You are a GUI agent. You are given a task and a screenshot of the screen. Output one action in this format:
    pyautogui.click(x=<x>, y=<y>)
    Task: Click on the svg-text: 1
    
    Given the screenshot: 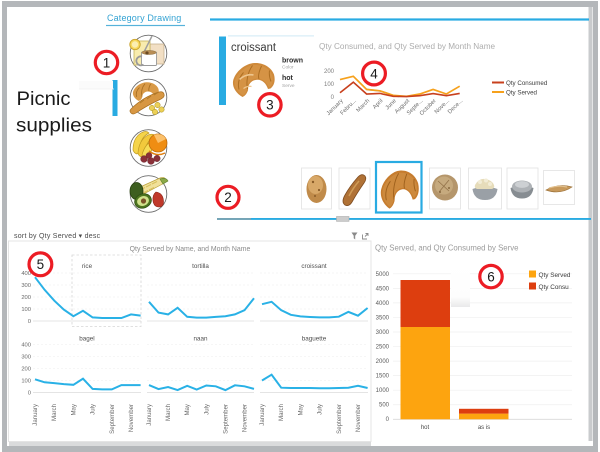 What is the action you would take?
    pyautogui.click(x=107, y=62)
    